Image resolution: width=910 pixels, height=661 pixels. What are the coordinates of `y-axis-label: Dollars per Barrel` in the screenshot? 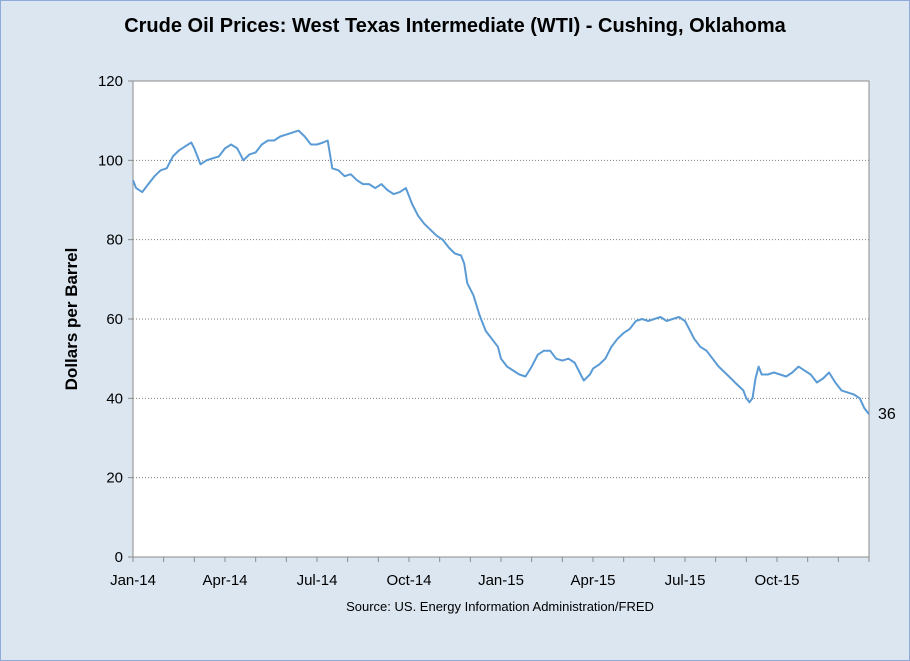 It's located at (71, 319).